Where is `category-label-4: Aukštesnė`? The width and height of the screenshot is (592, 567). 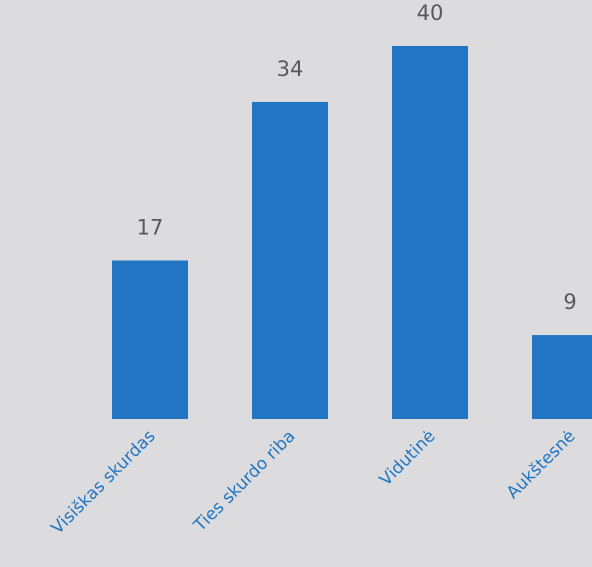 category-label-4: Aukštesnė is located at coordinates (541, 464).